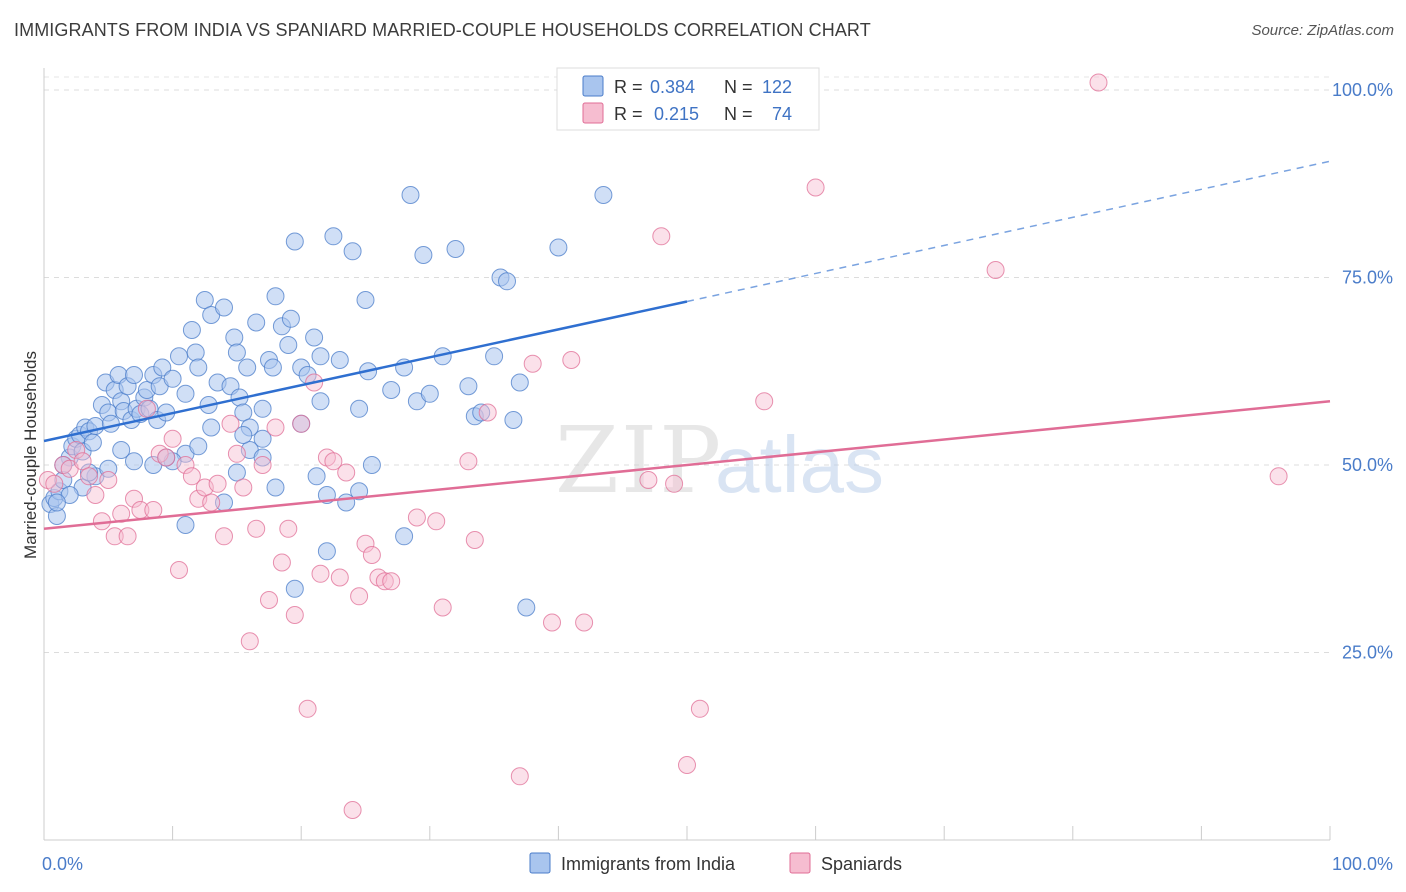 This screenshot has height=892, width=1406. Describe the element at coordinates (628, 87) in the screenshot. I see `legend-r-label-india: R =` at that location.